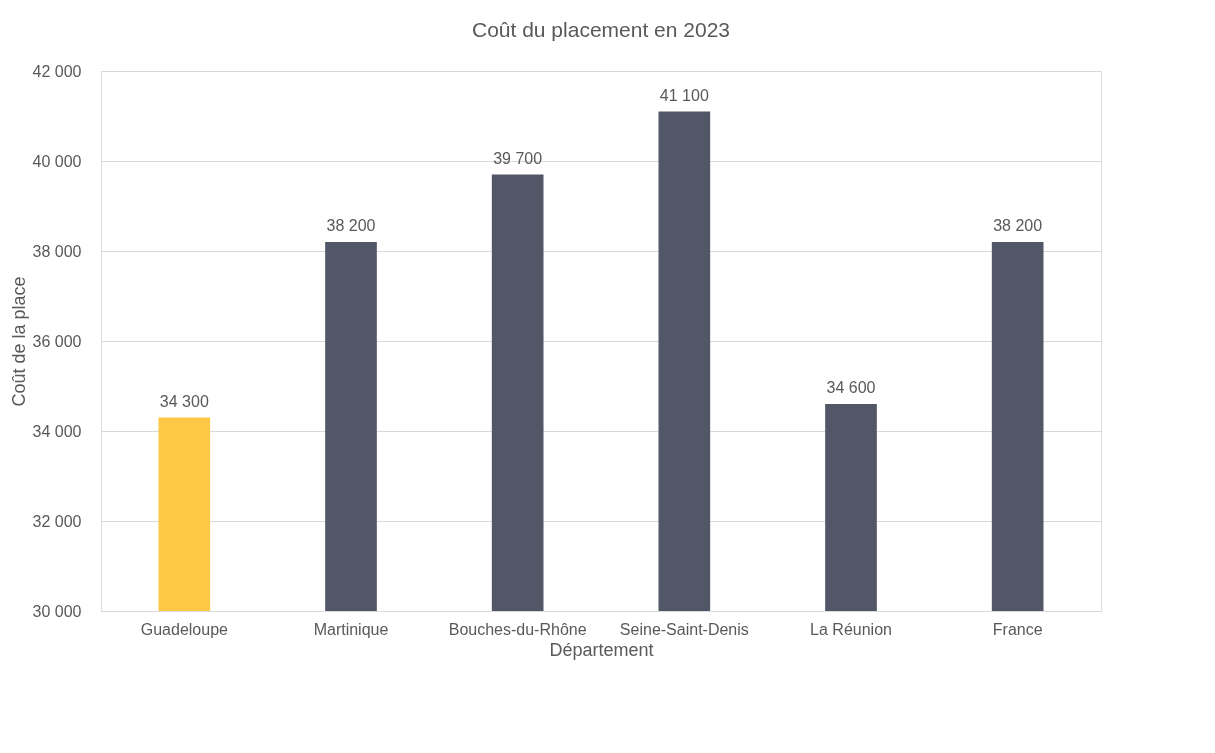 The height and width of the screenshot is (753, 1215). Describe the element at coordinates (601, 29) in the screenshot. I see `chart-title: Coût du placement en 2023` at that location.